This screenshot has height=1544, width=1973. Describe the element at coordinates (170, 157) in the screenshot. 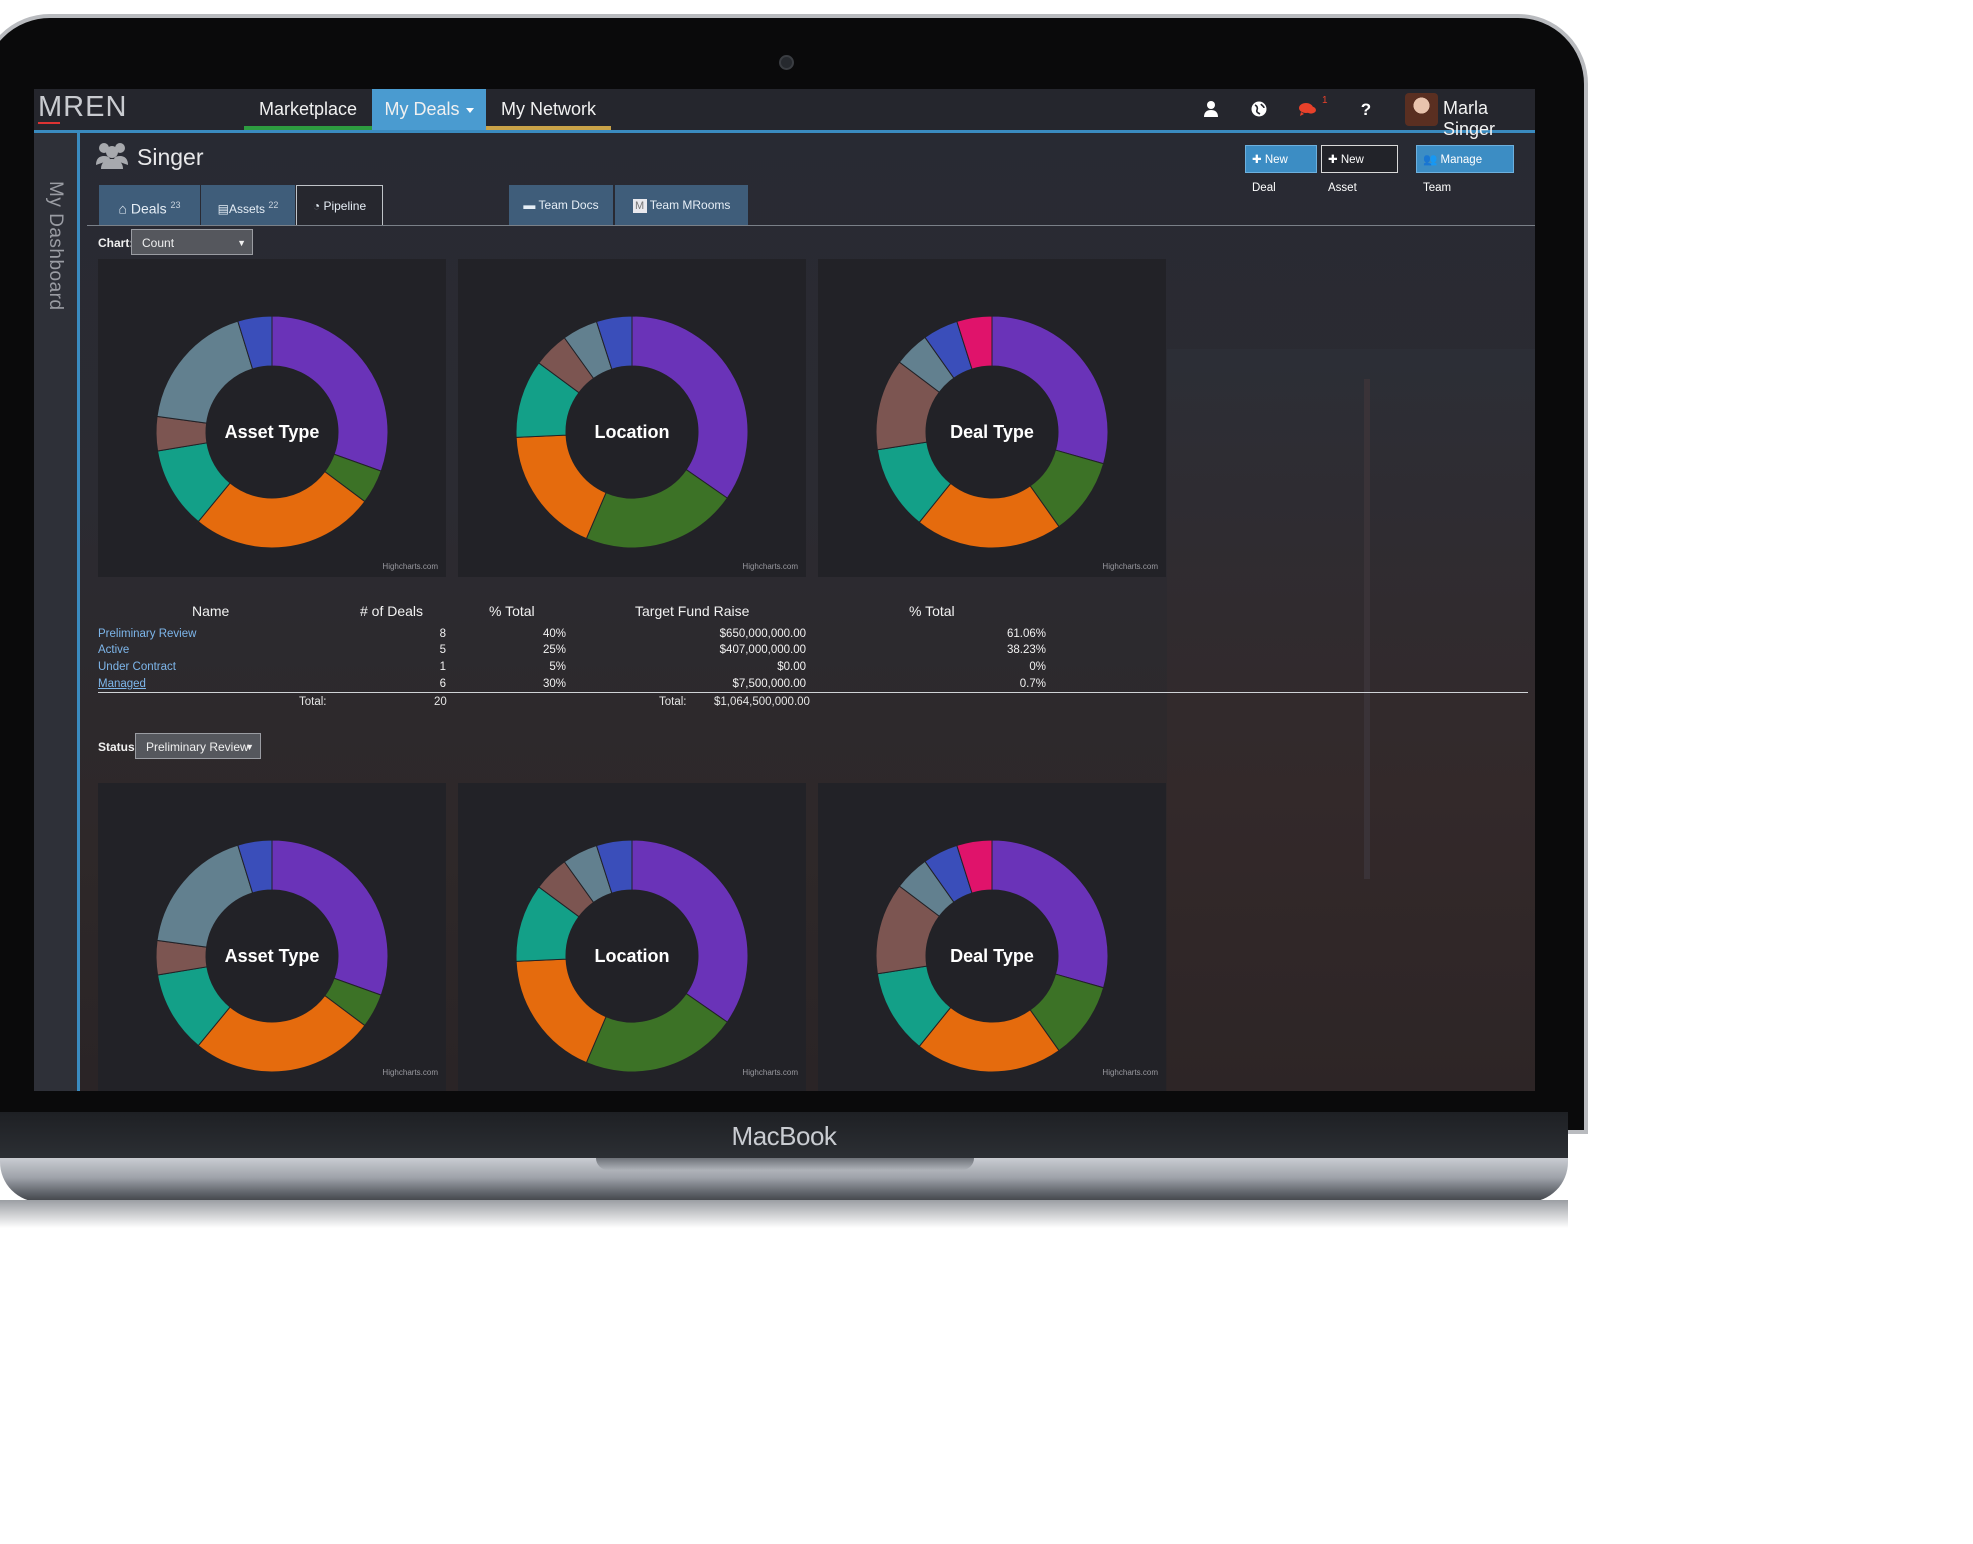

I see `page-title: Singer` at that location.